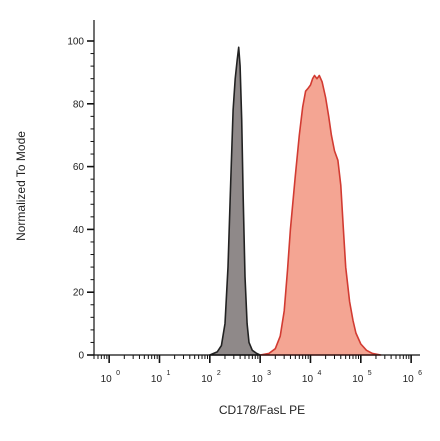 This screenshot has height=441, width=440. What do you see at coordinates (319, 373) in the screenshot?
I see `x-tick-exponent: 4` at bounding box center [319, 373].